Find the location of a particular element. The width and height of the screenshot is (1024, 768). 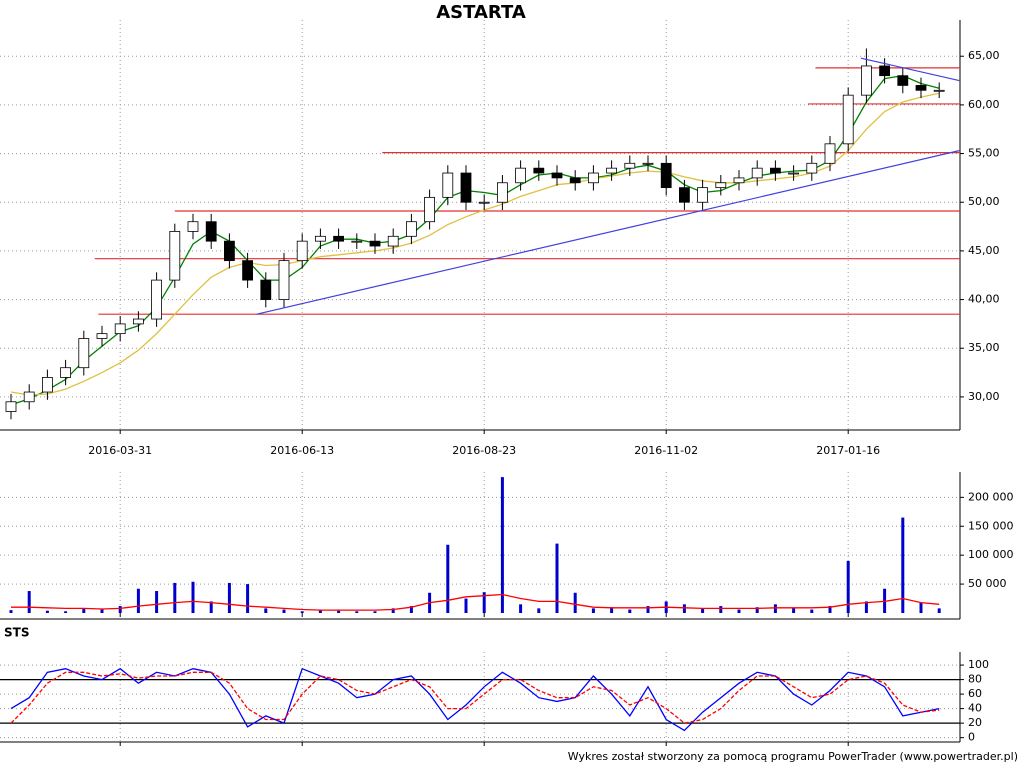

y-tick-label: 100 is located at coordinates (978, 664).